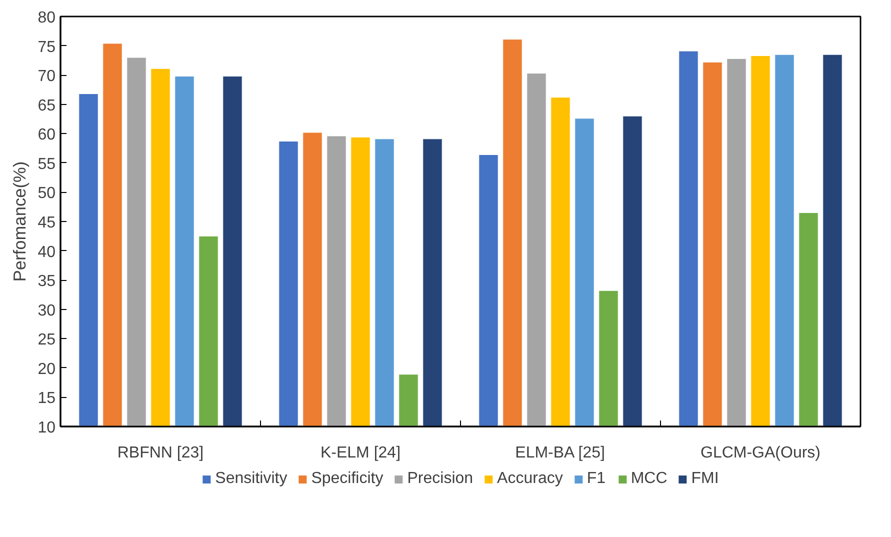 The height and width of the screenshot is (537, 891). What do you see at coordinates (47, 77) in the screenshot?
I see `y-tick-label: 70` at bounding box center [47, 77].